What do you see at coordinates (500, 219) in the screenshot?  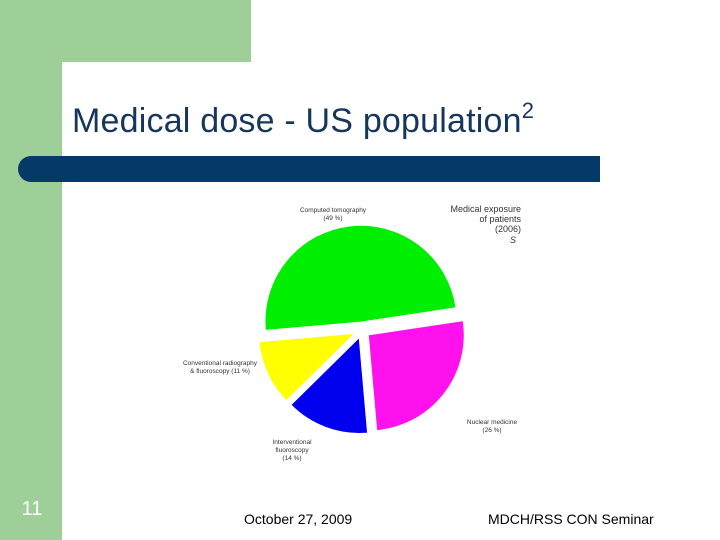 I see `chart-title-line2: of patients` at bounding box center [500, 219].